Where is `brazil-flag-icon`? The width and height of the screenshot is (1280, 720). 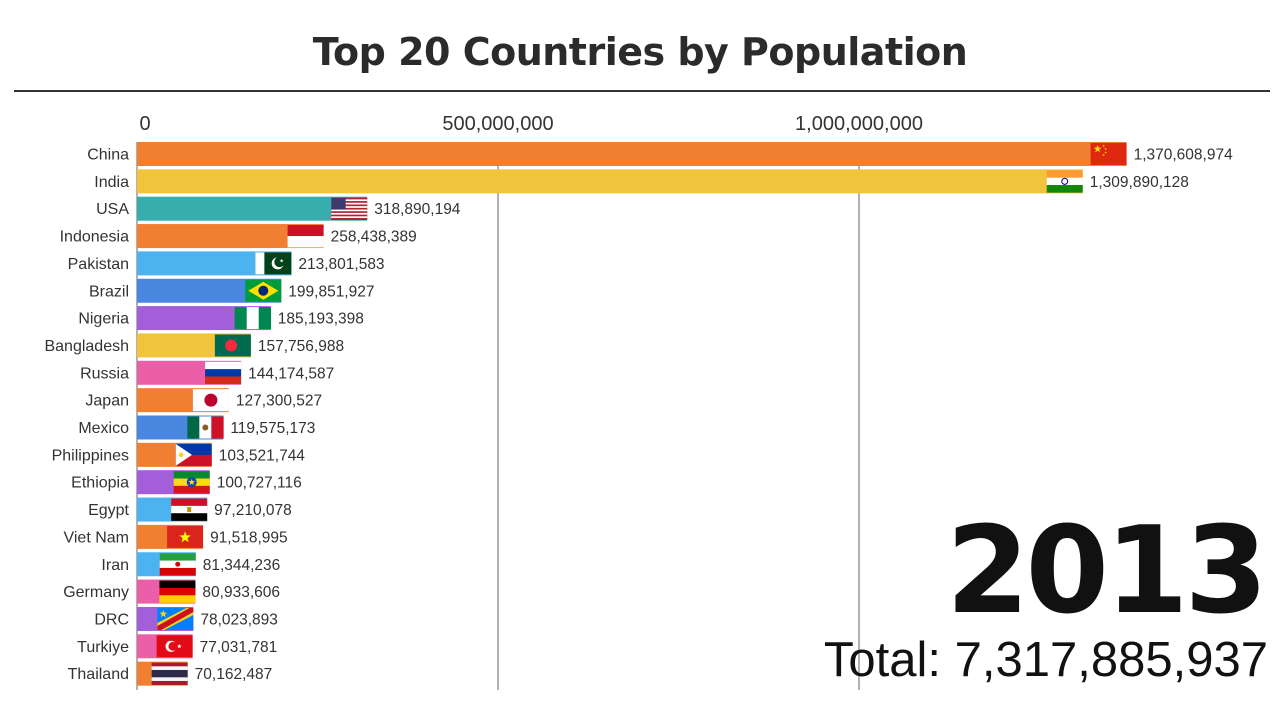 brazil-flag-icon is located at coordinates (263, 290).